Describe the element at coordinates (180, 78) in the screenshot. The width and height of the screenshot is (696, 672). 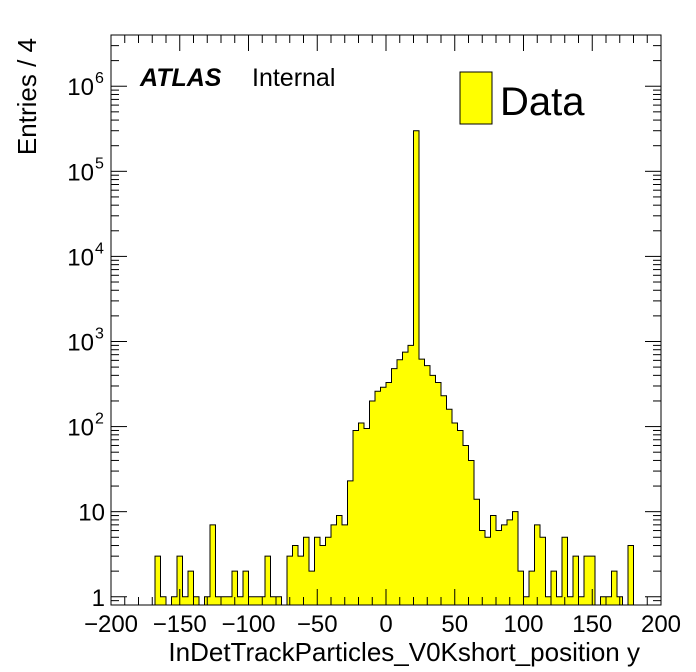
I see `atlas-label: ATLAS` at that location.